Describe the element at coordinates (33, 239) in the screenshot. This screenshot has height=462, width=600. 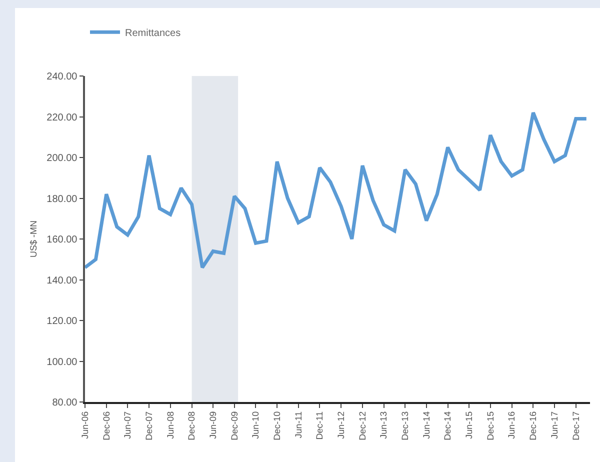
I see `y-axis-title: US$ -MN` at that location.